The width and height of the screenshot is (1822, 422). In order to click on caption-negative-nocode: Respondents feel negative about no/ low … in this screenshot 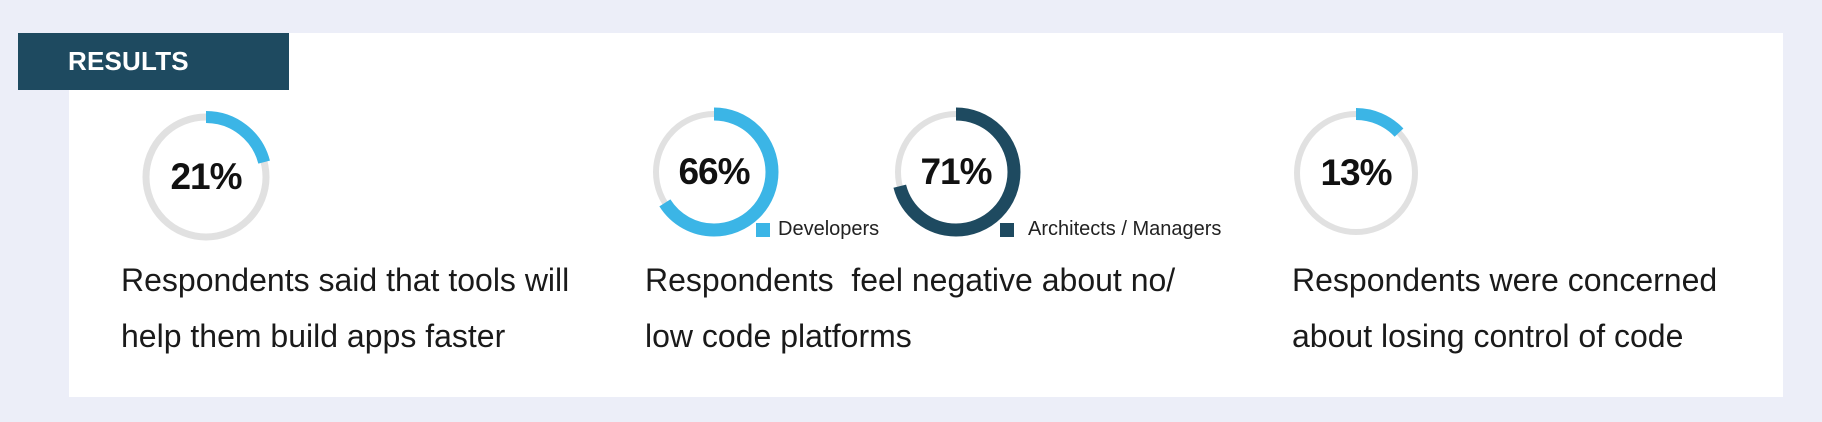, I will do `click(910, 308)`.